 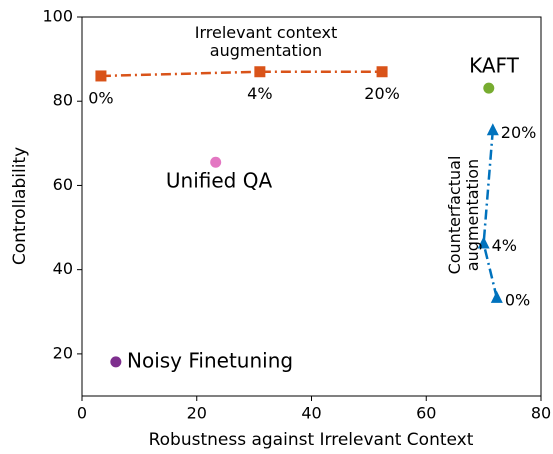 What do you see at coordinates (210, 361) in the screenshot?
I see `point-name-label: Noisy Finetuning` at bounding box center [210, 361].